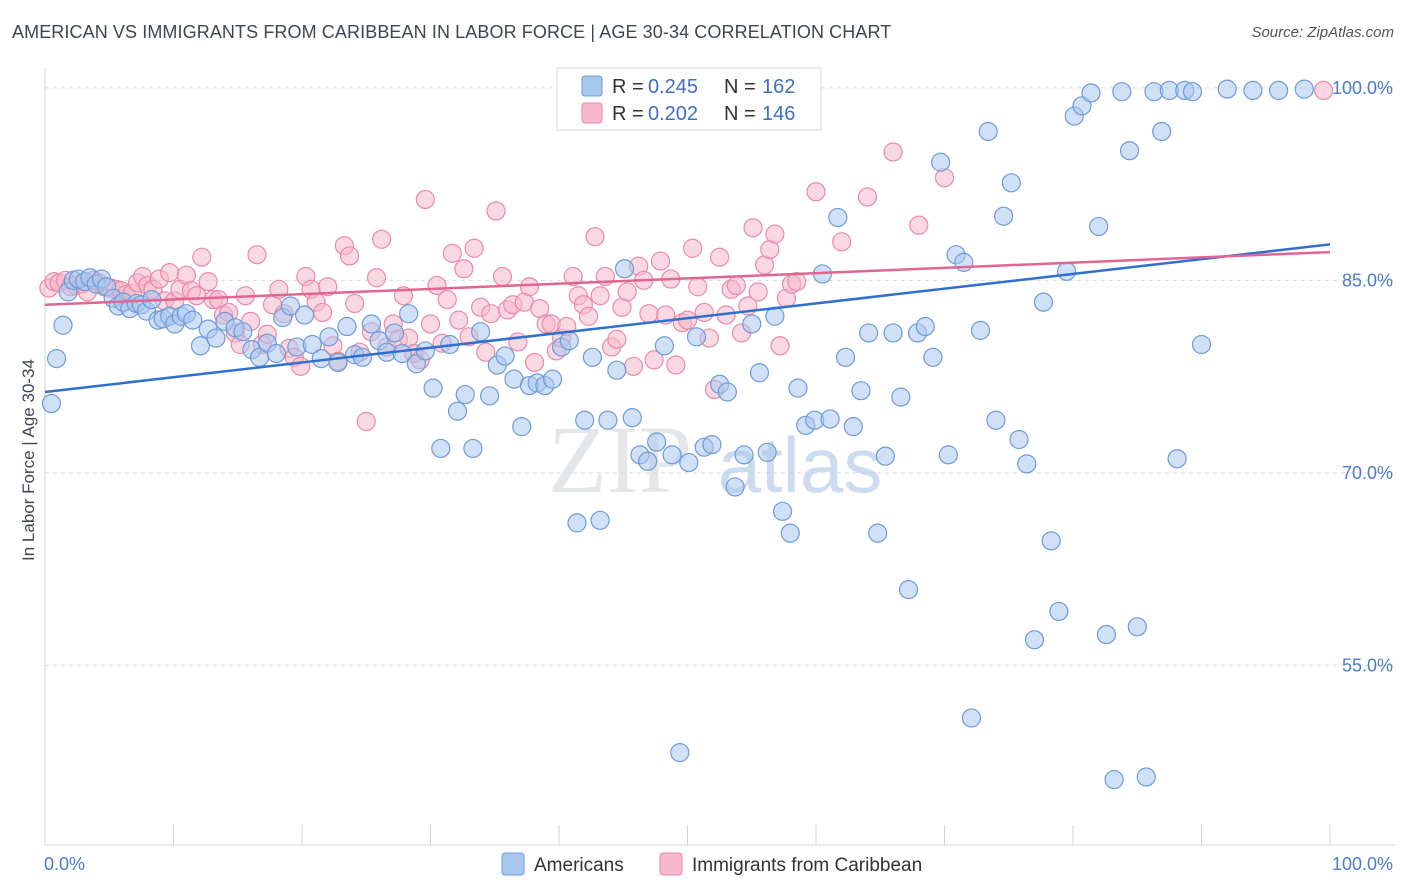  I want to click on legend-n-label-caribbean: N =, so click(740, 114).